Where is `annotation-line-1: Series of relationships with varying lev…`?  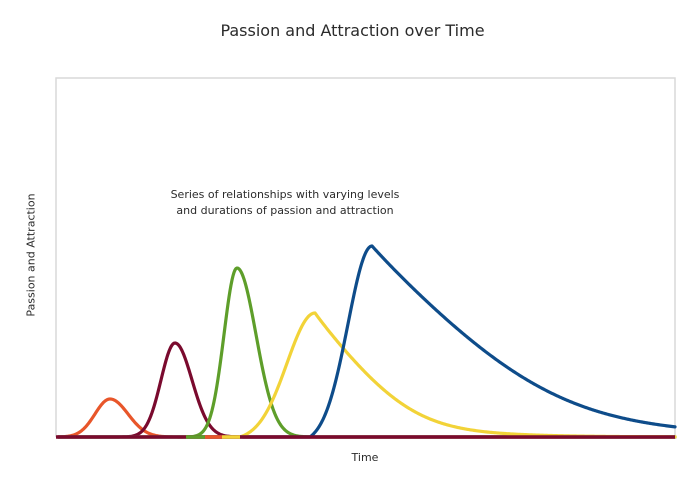
annotation-line-1: Series of relationships with varying lev… is located at coordinates (285, 194).